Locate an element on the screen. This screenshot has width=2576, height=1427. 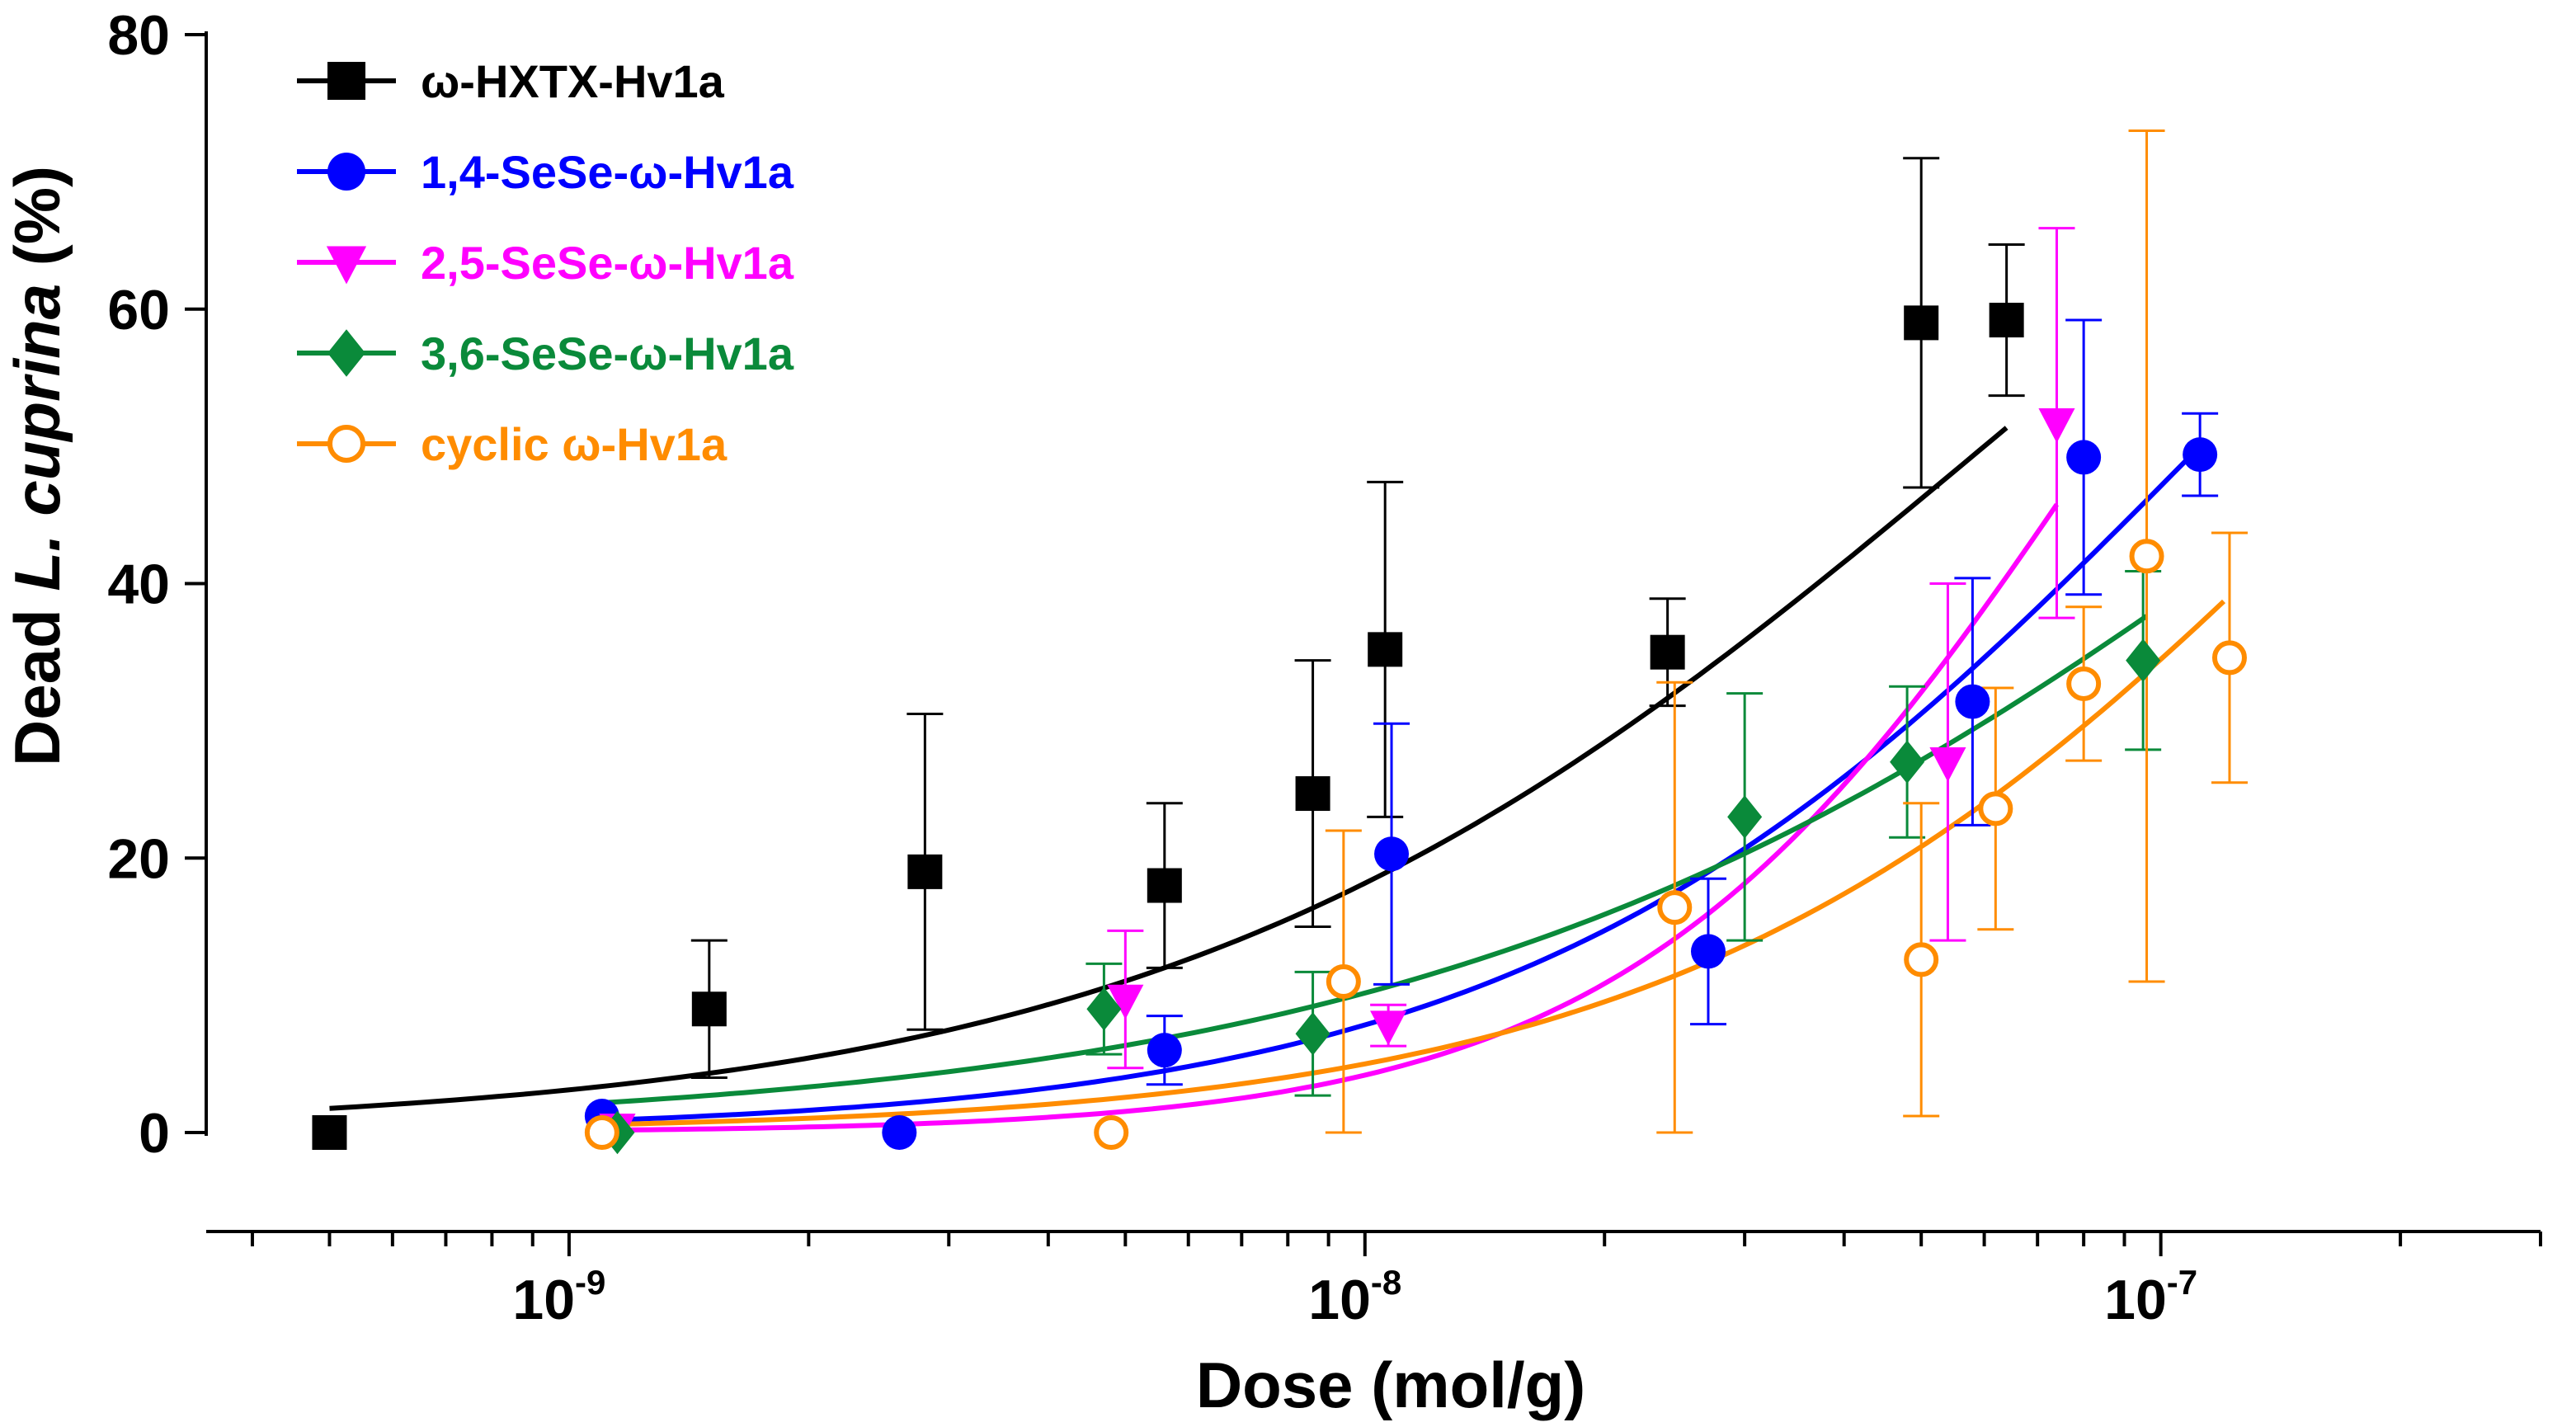
legend-entry: cyclic ω-Hv1a is located at coordinates (512, 444).